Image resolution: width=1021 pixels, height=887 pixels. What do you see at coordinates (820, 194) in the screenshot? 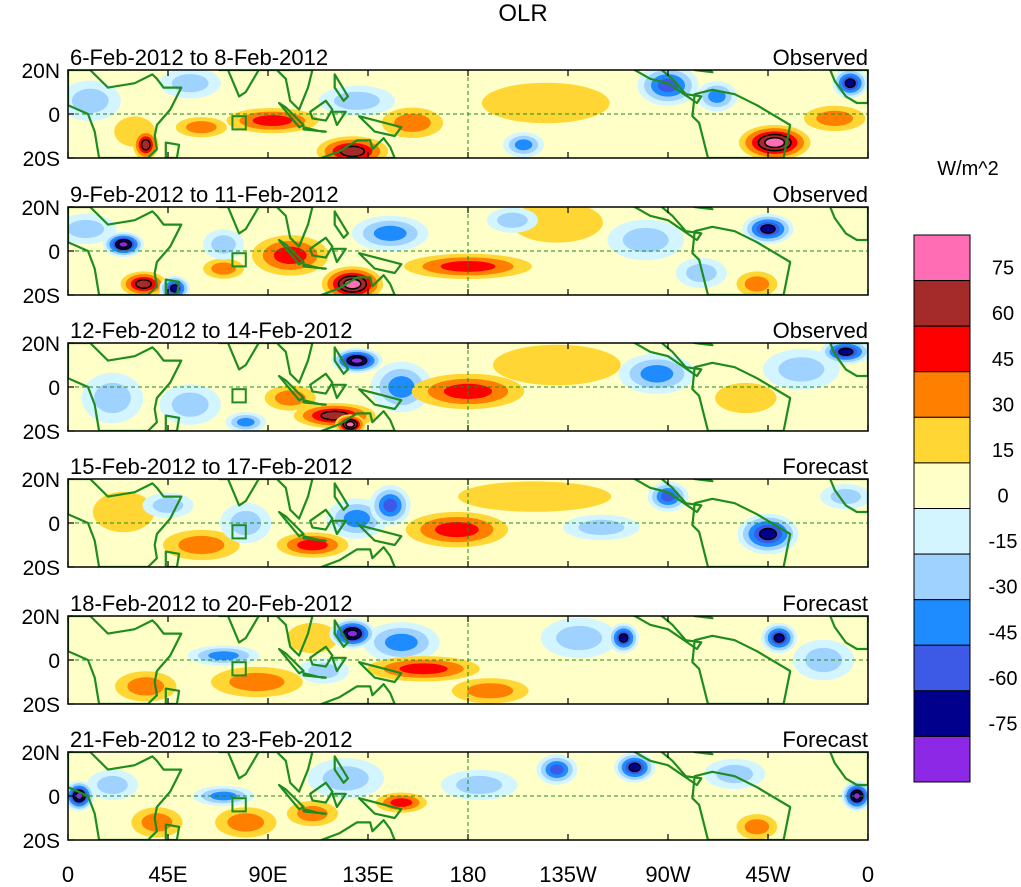
I see `panel-type: Observed` at bounding box center [820, 194].